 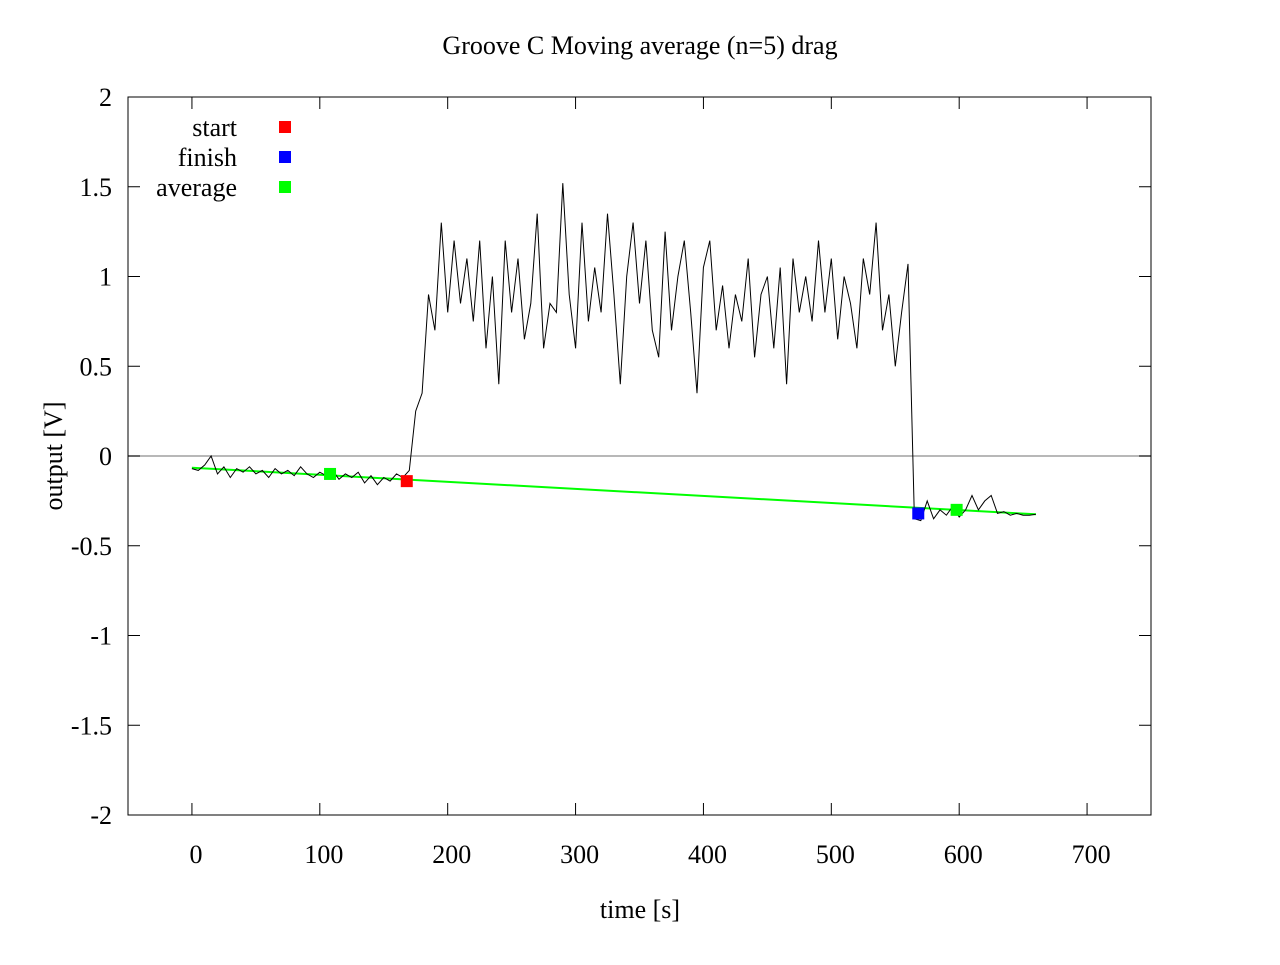 I want to click on x-tick-label: 500, so click(x=835, y=854).